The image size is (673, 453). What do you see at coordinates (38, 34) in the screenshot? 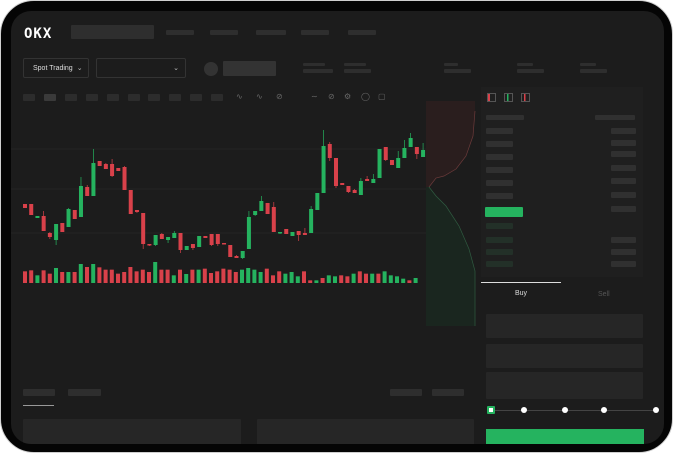
I see `okx-logo: OKX` at bounding box center [38, 34].